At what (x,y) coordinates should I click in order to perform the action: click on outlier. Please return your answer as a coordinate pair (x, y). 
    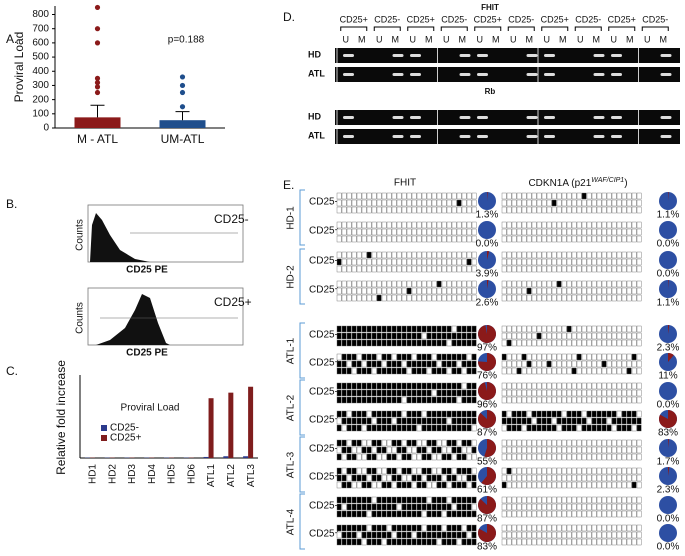
    Looking at the image, I should click on (97, 92).